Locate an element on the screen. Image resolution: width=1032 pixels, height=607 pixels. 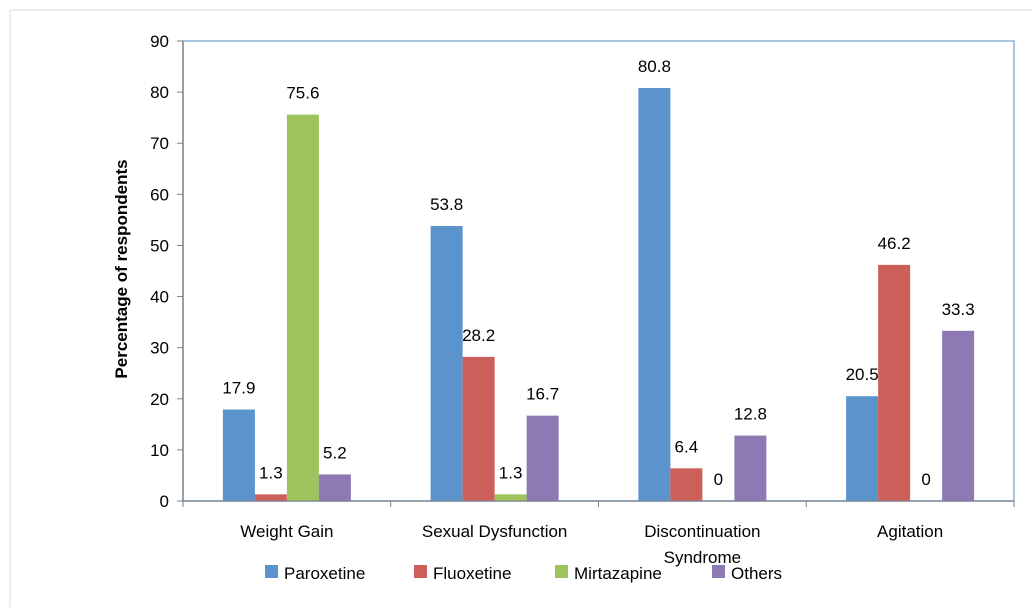
y-axis: 0 10 20 30 40 50 60 70 80 90 is located at coordinates (167, 271).